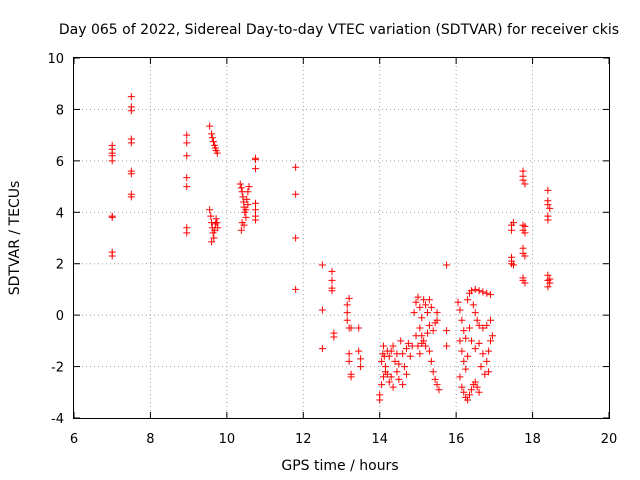 The image size is (640, 480). Describe the element at coordinates (227, 439) in the screenshot. I see `x-tick-label: 10` at that location.